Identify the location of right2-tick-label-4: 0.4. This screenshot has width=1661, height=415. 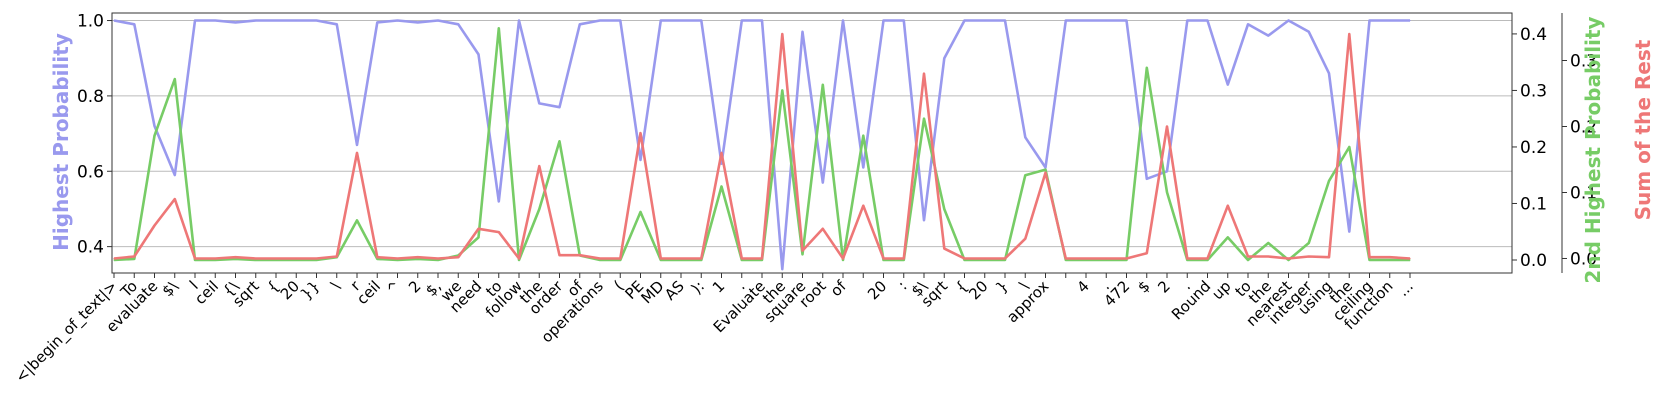
(1533, 35).